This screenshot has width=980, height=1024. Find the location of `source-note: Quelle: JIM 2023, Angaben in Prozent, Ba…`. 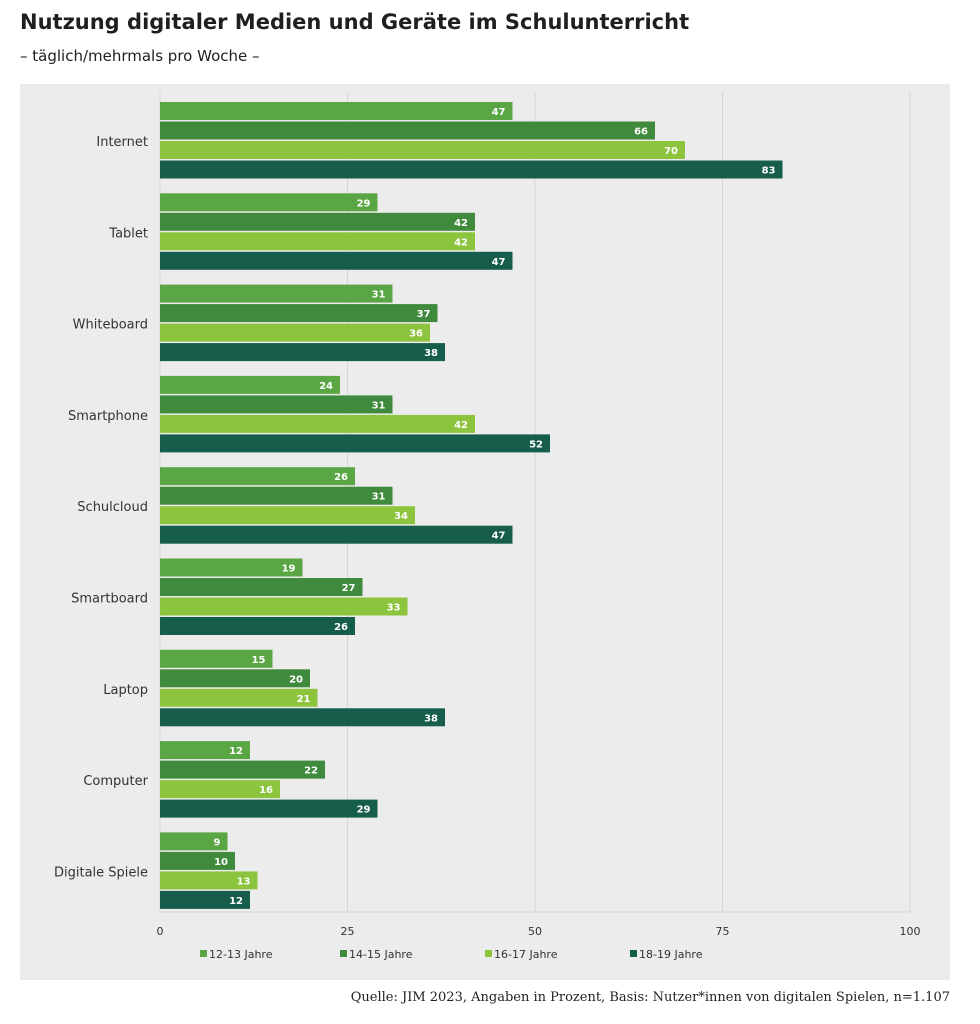

source-note: Quelle: JIM 2023, Angaben in Prozent, Ba… is located at coordinates (650, 997).